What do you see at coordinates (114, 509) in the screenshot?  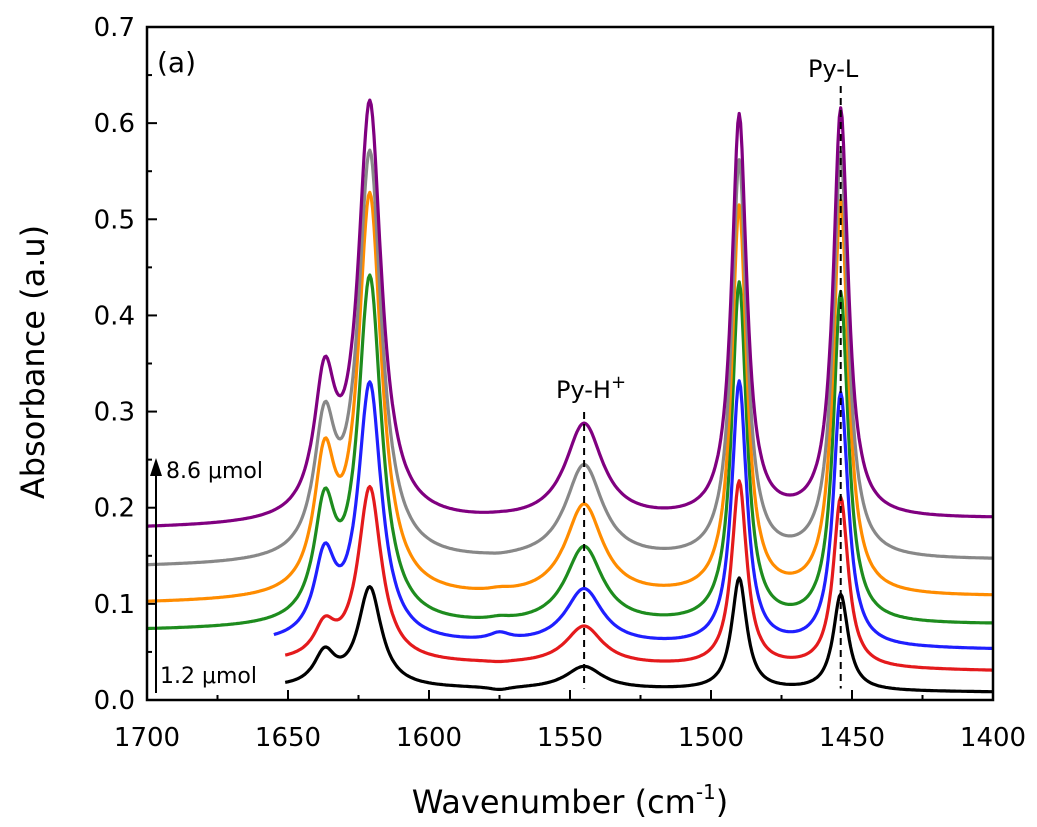 I see `y-tick-label-2: 0.2` at bounding box center [114, 509].